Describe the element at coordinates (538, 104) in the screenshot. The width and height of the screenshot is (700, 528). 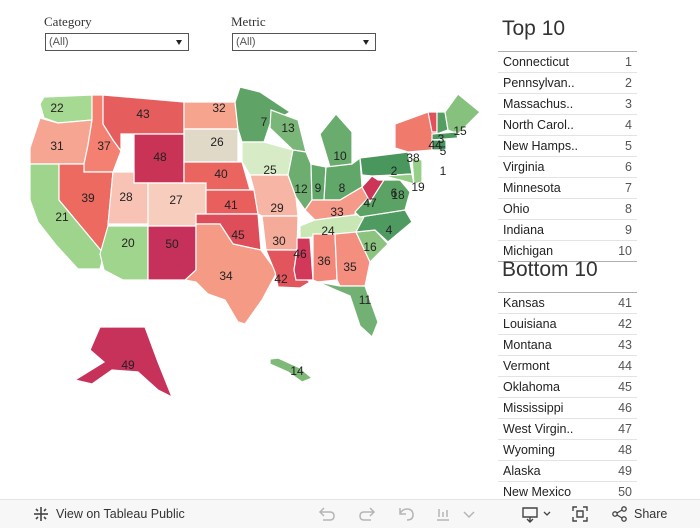
I see `state-name: Massachus..` at that location.